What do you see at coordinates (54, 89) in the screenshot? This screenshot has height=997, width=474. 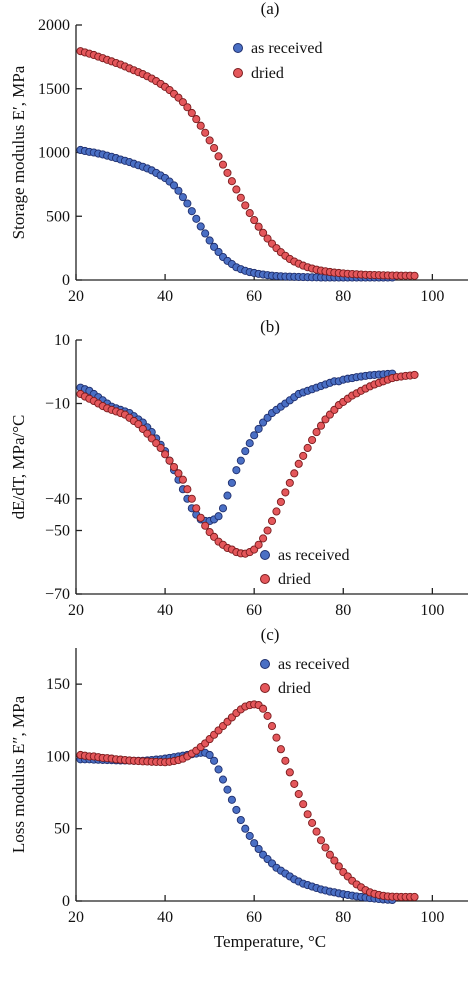 I see `y-tick-label: 1500` at bounding box center [54, 89].